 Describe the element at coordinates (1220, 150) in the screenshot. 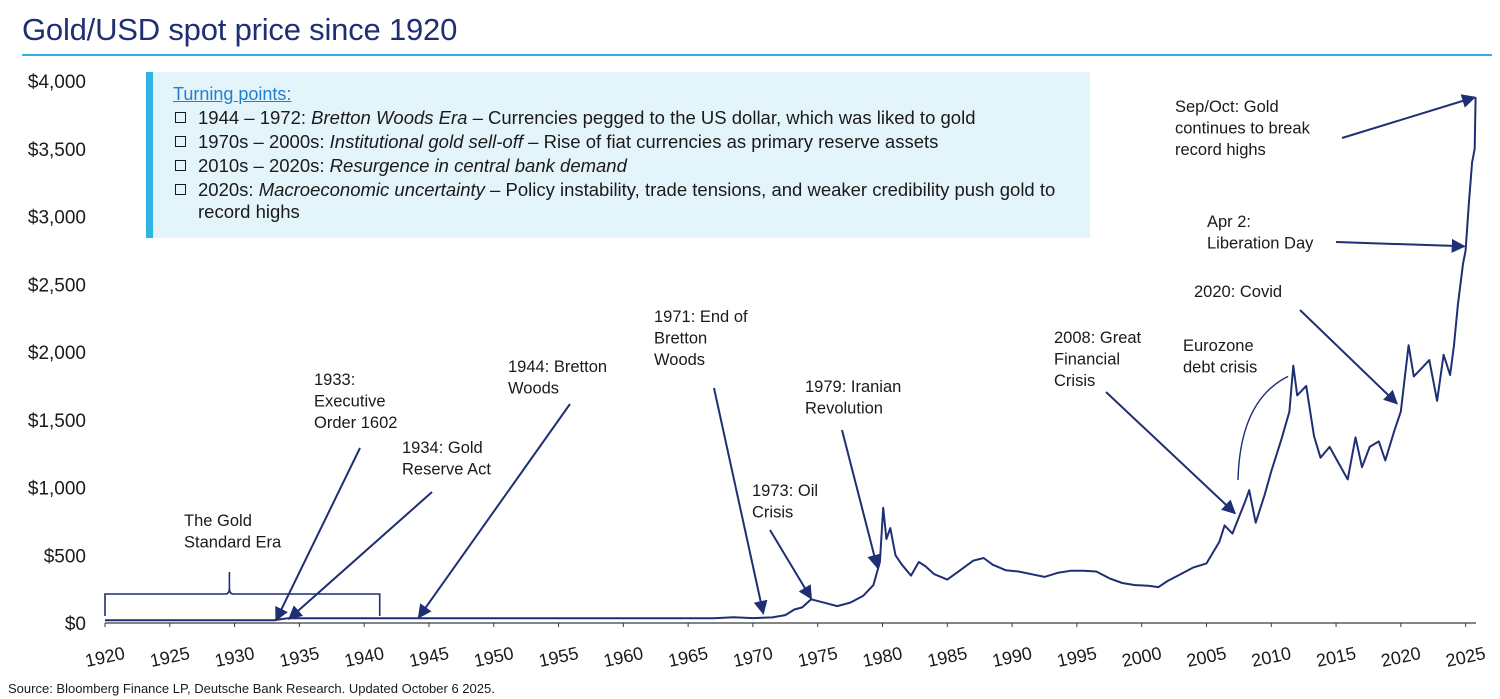

I see `annotation-line: record highs` at that location.